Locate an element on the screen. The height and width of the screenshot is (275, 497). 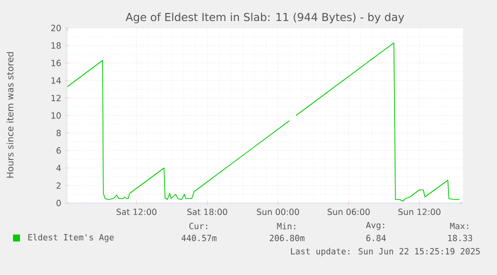
x-tick-label: Sat 12:00 is located at coordinates (136, 212).